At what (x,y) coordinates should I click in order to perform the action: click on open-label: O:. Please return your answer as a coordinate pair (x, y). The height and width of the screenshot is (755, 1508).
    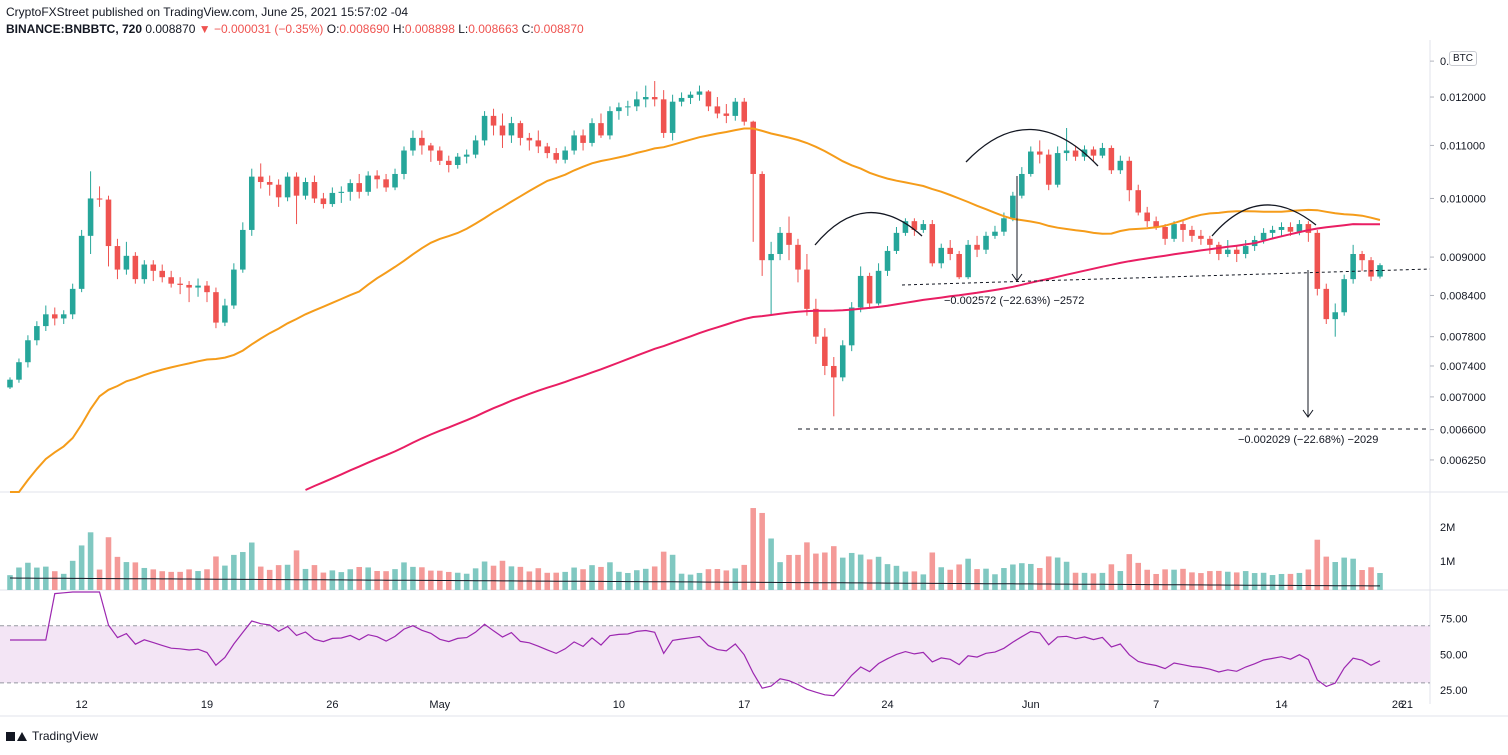
    Looking at the image, I should click on (333, 29).